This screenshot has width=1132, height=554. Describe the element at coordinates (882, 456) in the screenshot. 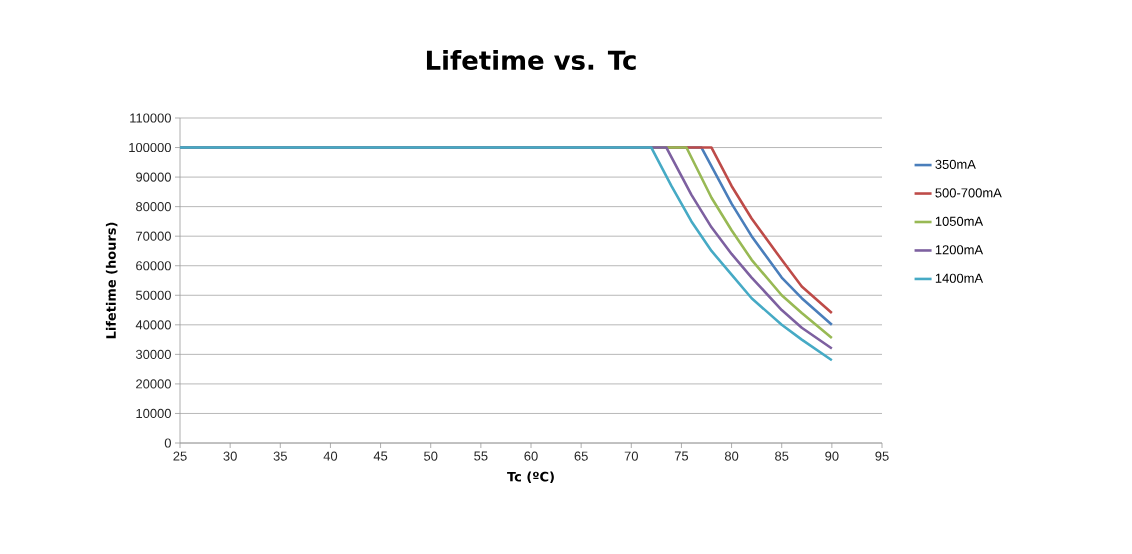

I see `x-tick-label: 95` at that location.